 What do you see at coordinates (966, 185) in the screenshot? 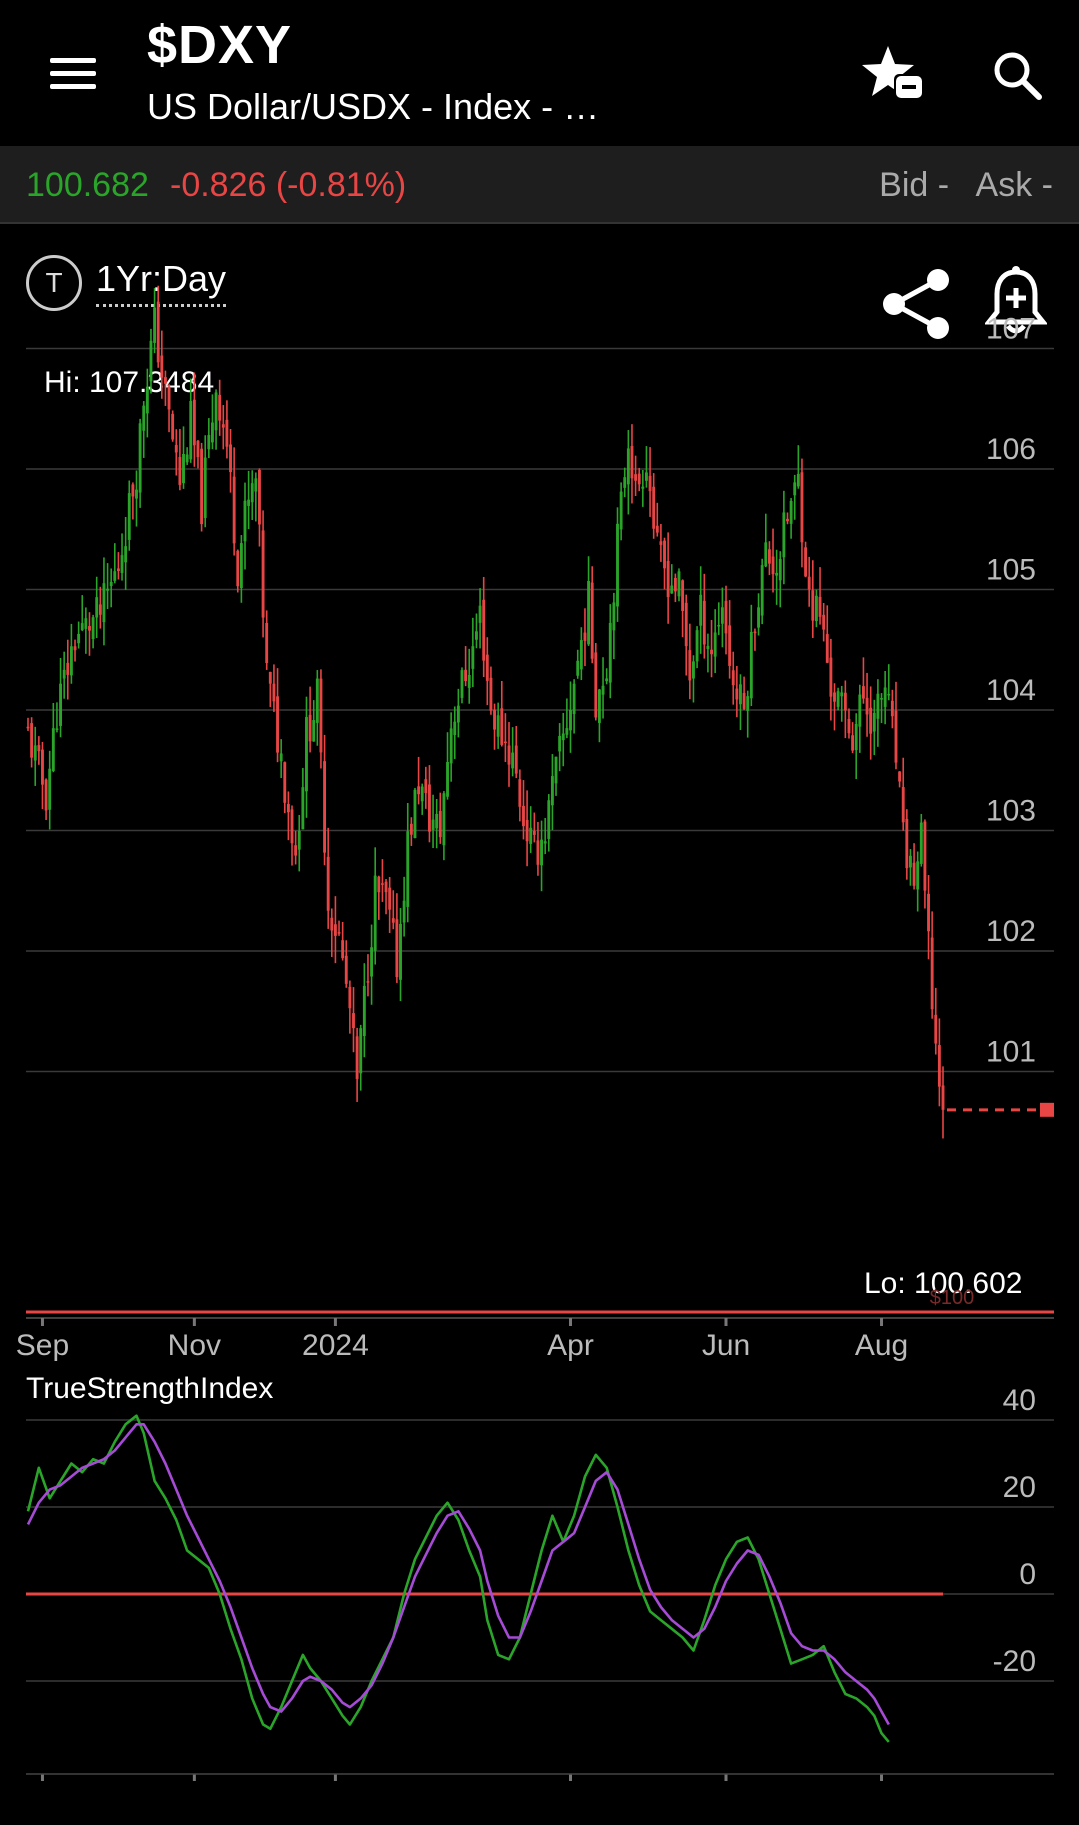
I see `bid-ask: Bid - Ask -` at bounding box center [966, 185].